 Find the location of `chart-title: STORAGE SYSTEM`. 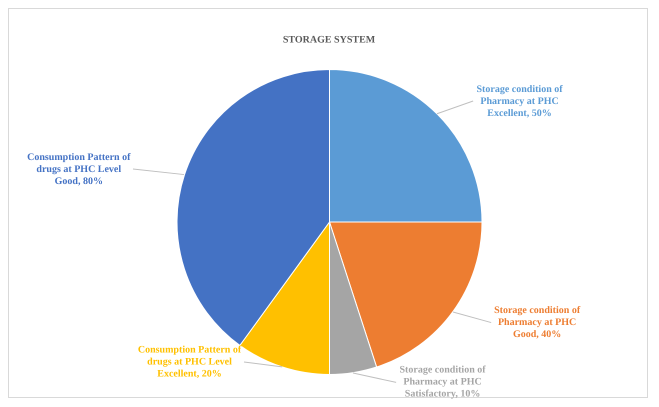

chart-title: STORAGE SYSTEM is located at coordinates (329, 40).